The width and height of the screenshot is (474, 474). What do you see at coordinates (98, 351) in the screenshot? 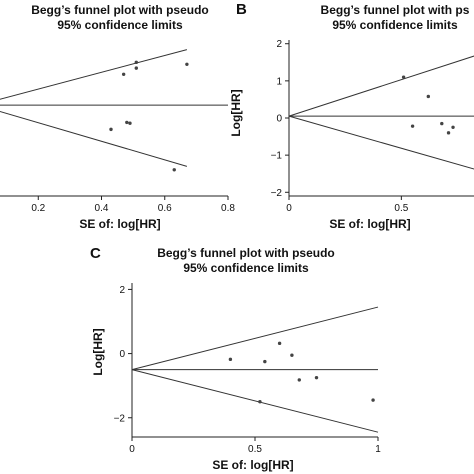
I see `panel-c-y-axis-title: Log[HR]` at bounding box center [98, 351].